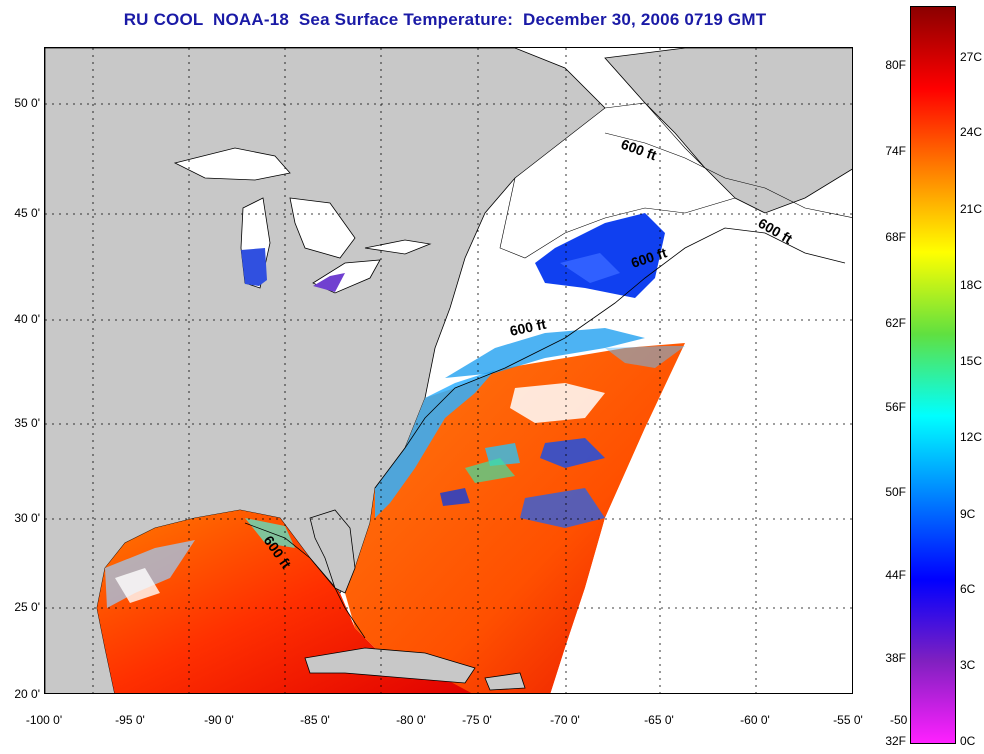 The width and height of the screenshot is (984, 754). I want to click on lon-label: -100 0', so click(44, 720).